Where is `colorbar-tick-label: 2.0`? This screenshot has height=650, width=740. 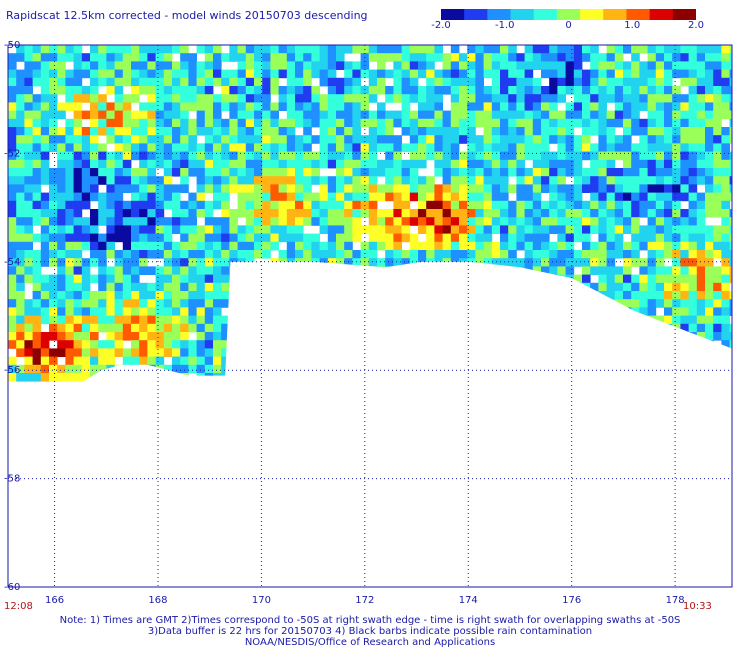
colorbar-tick-label: 2.0 is located at coordinates (696, 25).